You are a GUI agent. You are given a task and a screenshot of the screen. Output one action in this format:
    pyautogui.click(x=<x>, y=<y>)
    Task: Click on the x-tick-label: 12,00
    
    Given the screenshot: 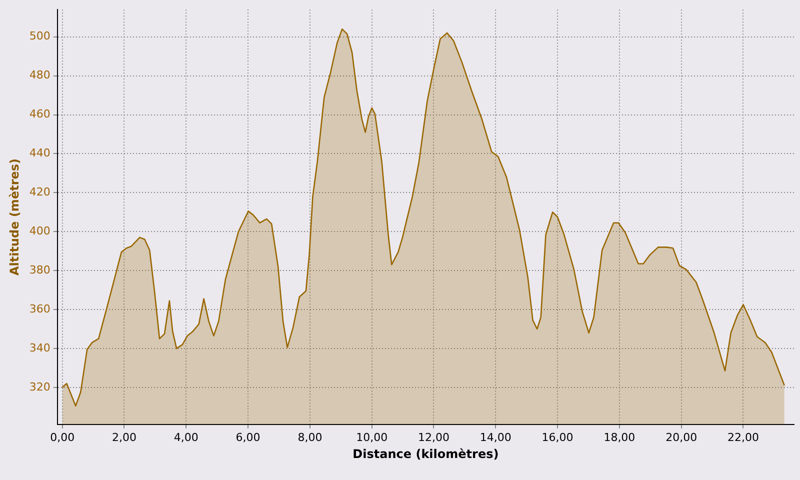 What is the action you would take?
    pyautogui.click(x=434, y=437)
    